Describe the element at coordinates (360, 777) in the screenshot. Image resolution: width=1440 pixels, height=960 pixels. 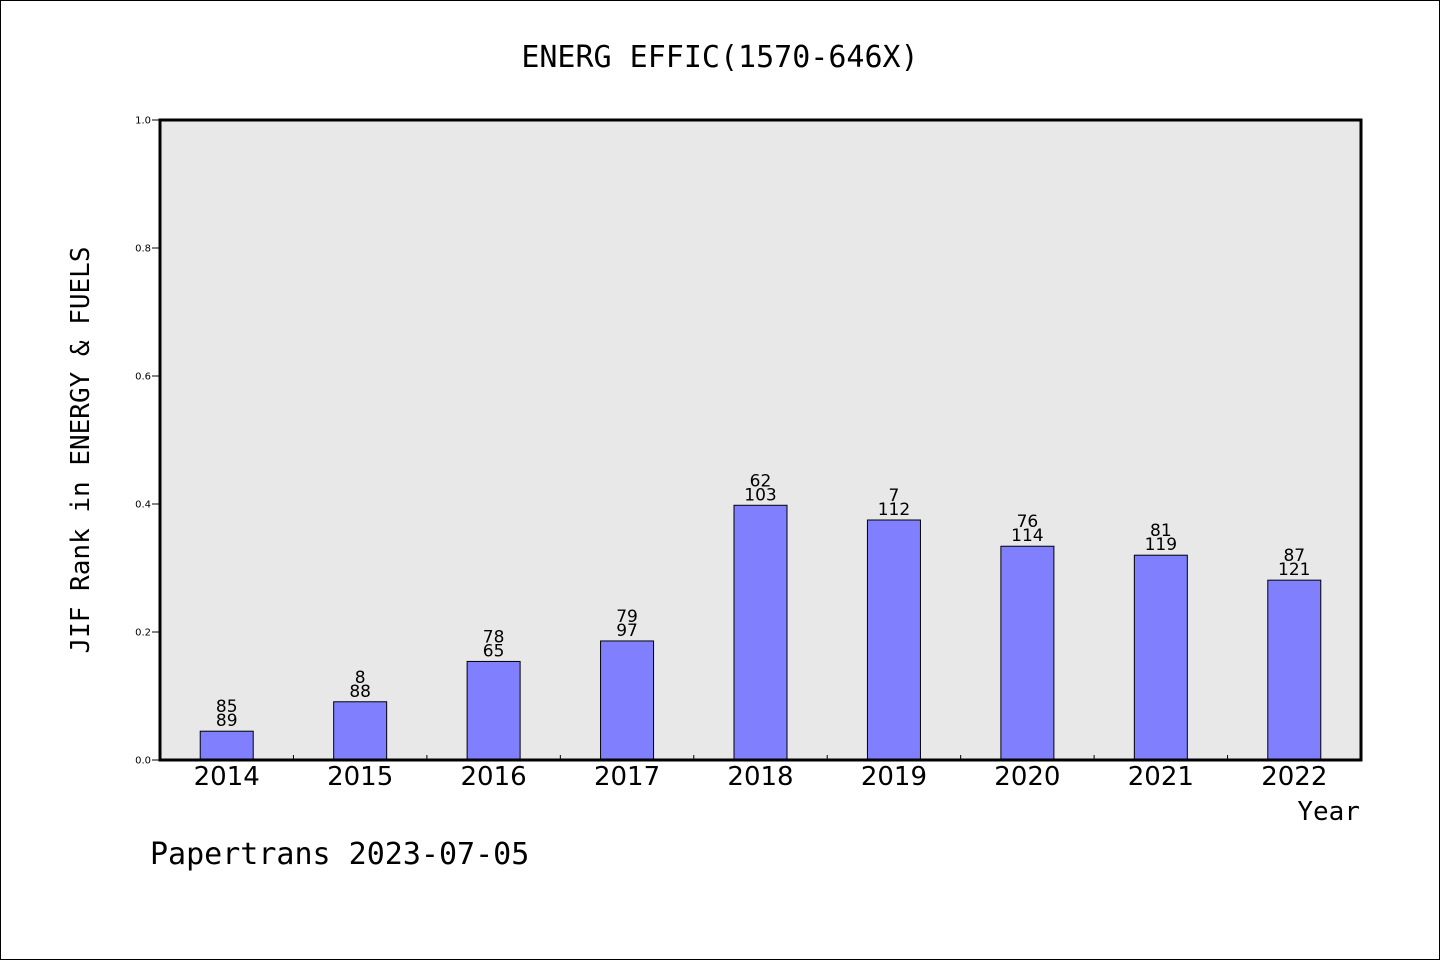
I see `x-tick-label: 2015` at that location.